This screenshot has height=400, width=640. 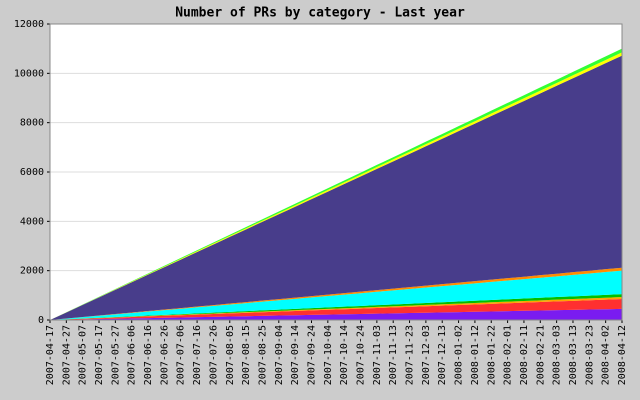 What do you see at coordinates (164, 355) in the screenshot?
I see `x-tick-label: 2007-06-26` at bounding box center [164, 355].